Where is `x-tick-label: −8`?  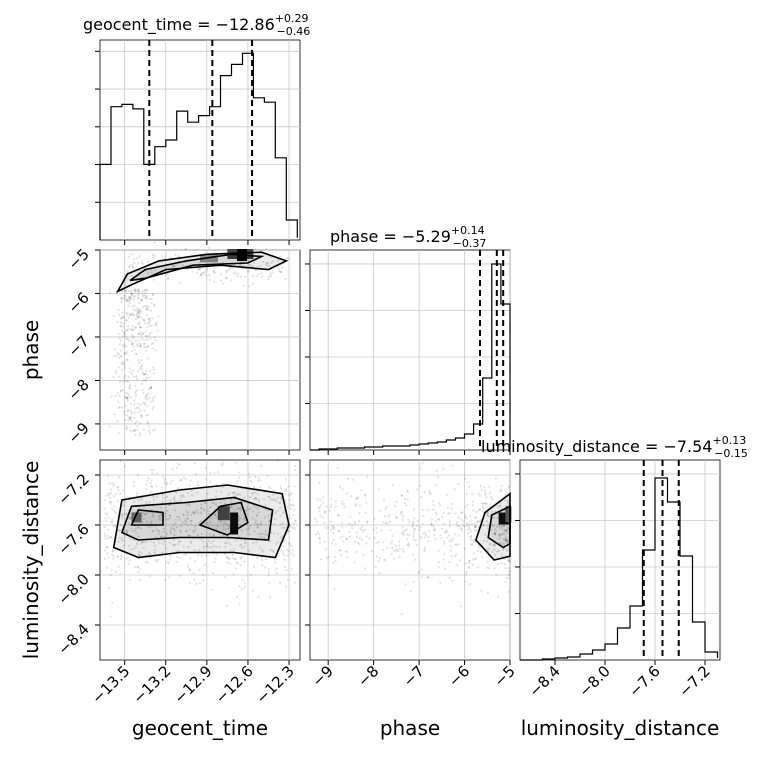
x-tick-label: −8 is located at coordinates (368, 676).